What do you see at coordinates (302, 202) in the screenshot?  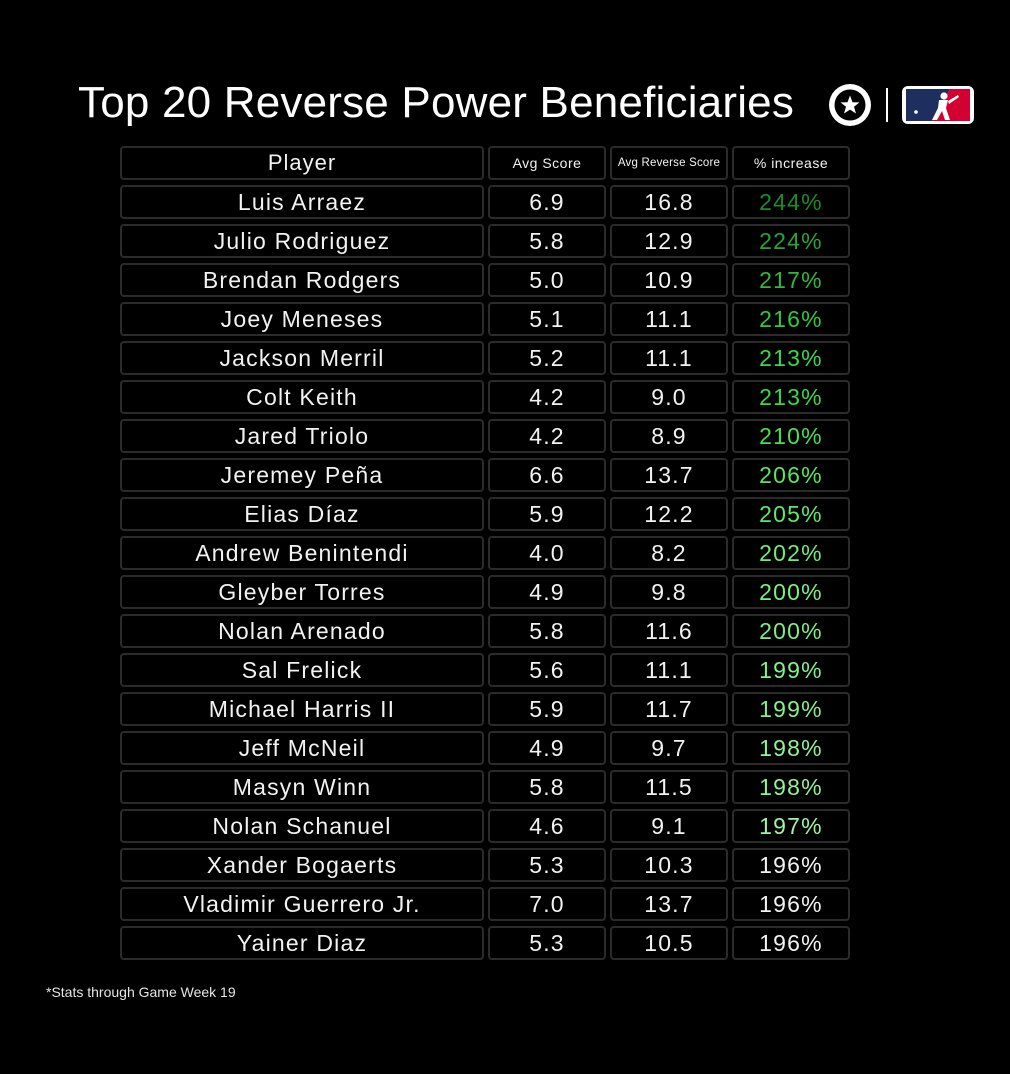 I see `player-name: Luis Arraez` at bounding box center [302, 202].